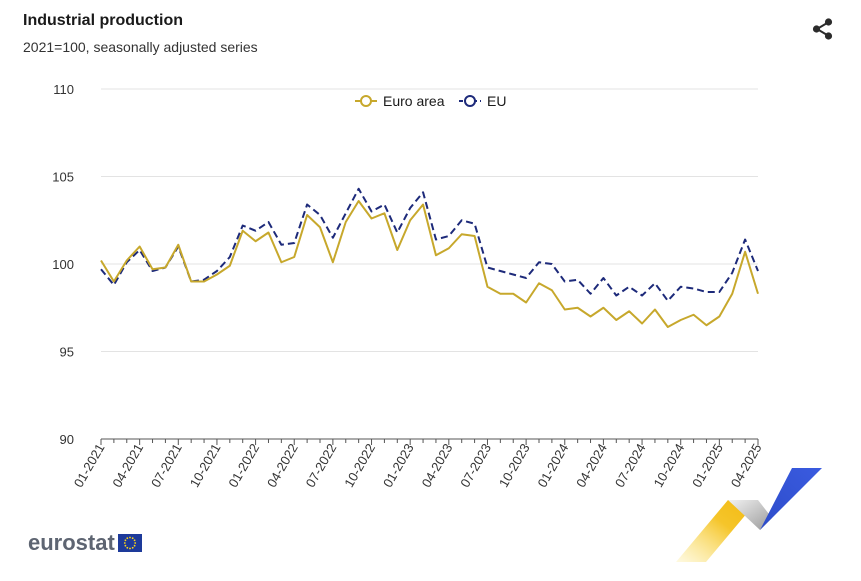  What do you see at coordinates (71, 542) in the screenshot?
I see `logo-text: eurostat` at bounding box center [71, 542].